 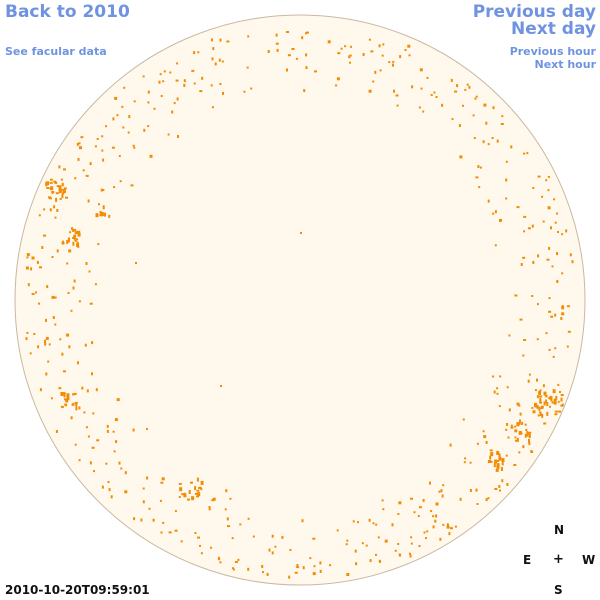 What do you see at coordinates (56, 51) in the screenshot?
I see `see-facular-data-link: See facular data` at bounding box center [56, 51].